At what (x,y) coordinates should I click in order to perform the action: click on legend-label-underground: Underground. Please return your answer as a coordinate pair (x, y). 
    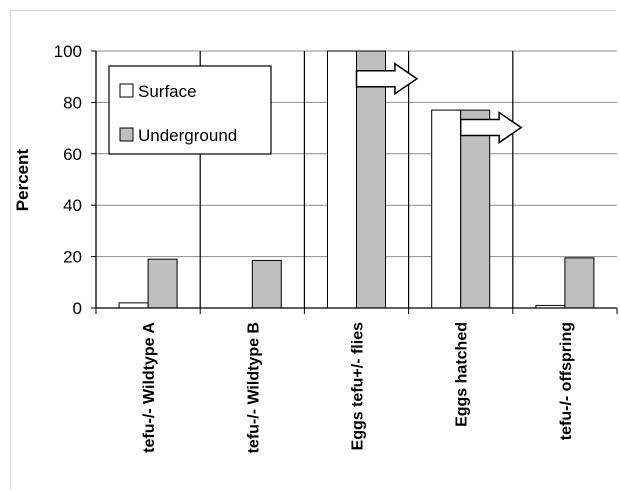
    Looking at the image, I should click on (187, 135).